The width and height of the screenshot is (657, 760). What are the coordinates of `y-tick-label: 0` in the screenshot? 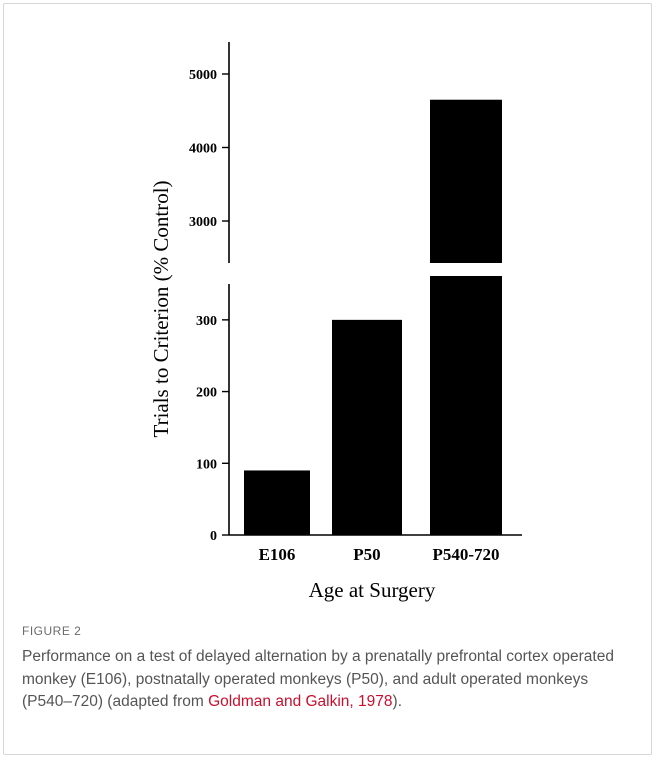 It's located at (213, 536).